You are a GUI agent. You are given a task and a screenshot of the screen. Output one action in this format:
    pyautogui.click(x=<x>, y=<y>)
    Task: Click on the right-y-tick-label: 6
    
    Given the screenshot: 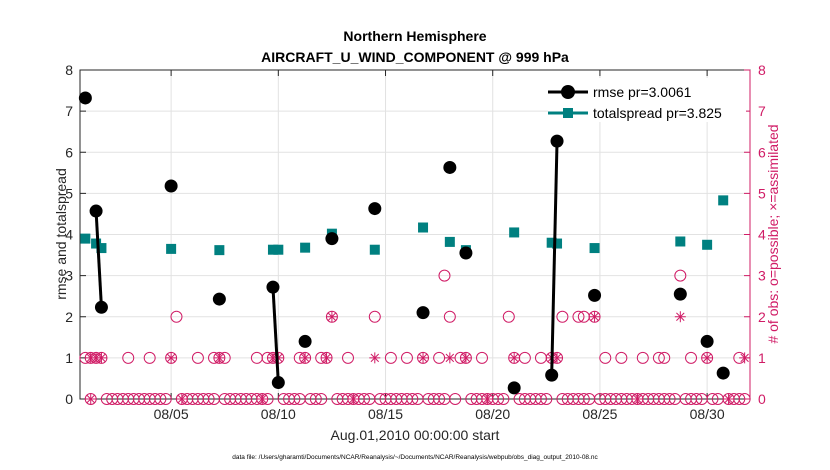 What is the action you would take?
    pyautogui.click(x=762, y=152)
    